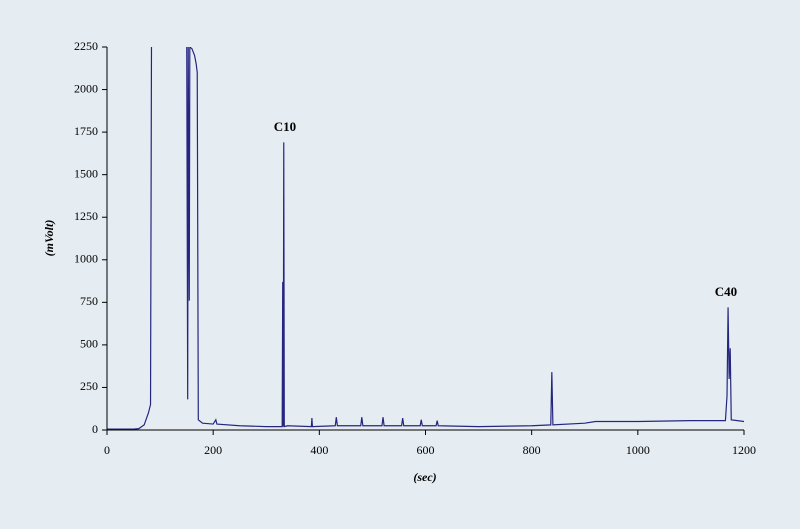  I want to click on y-tick-label: 2250, so click(86, 46).